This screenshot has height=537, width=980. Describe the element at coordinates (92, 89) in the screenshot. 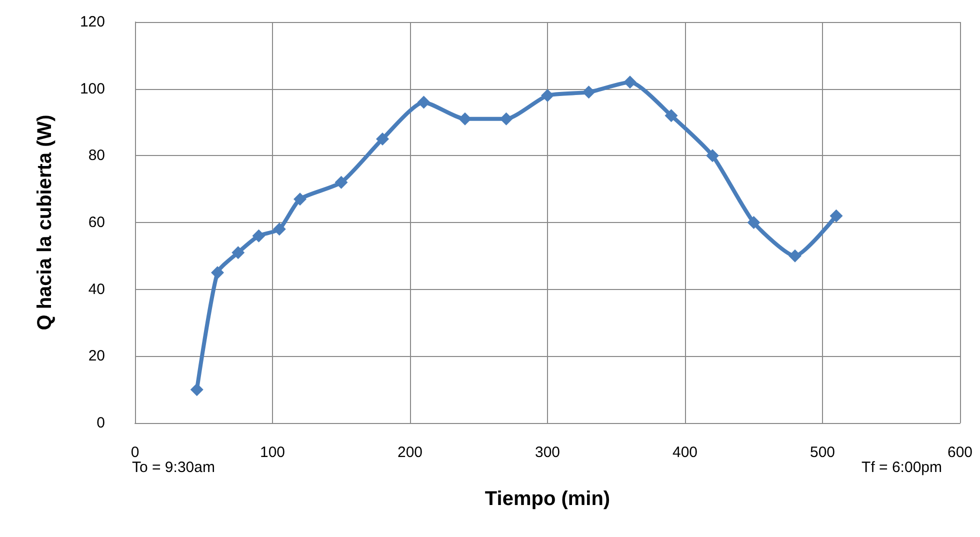

I see `y-tick-label: 100` at that location.